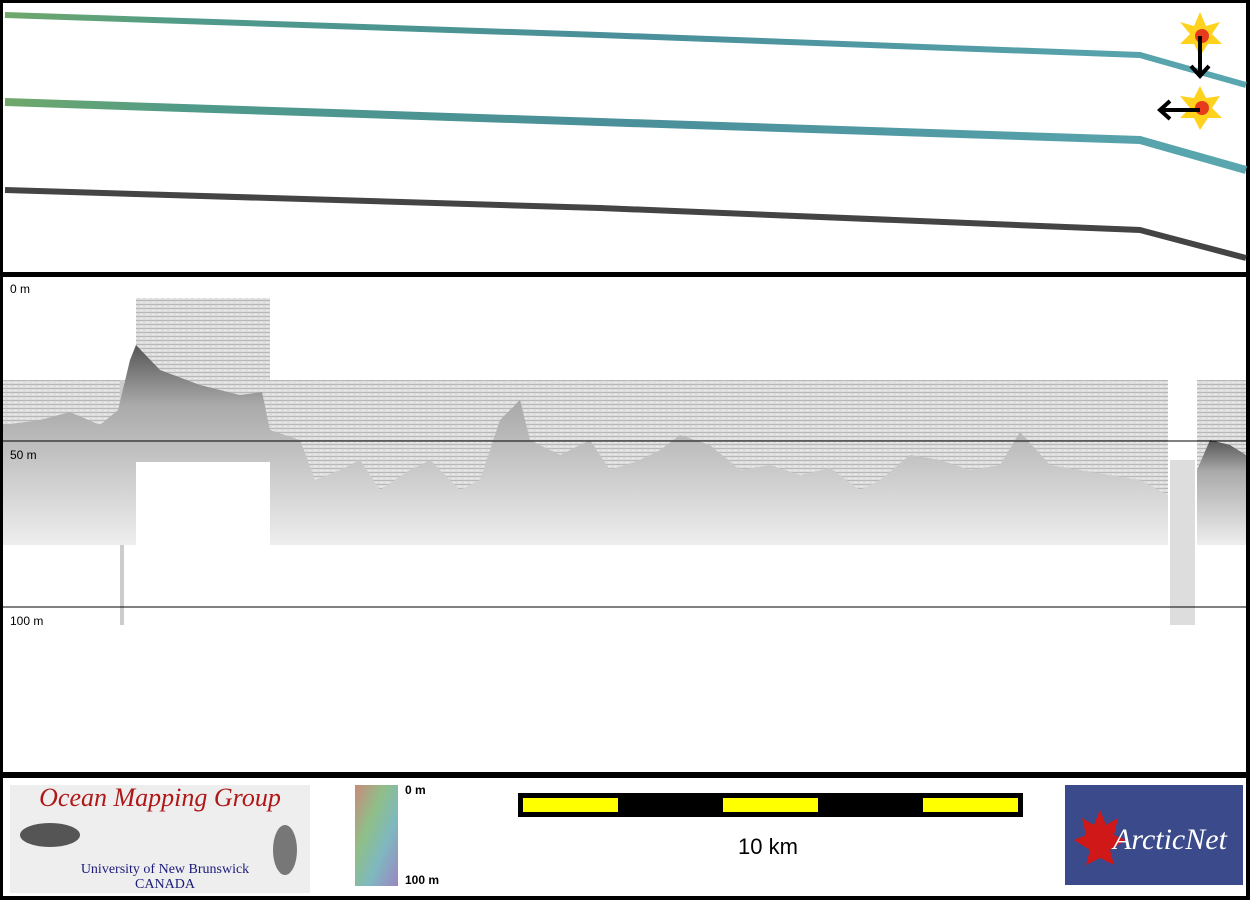 The image size is (1250, 900). Describe the element at coordinates (26, 621) in the screenshot. I see `depth-label: 100 m` at that location.